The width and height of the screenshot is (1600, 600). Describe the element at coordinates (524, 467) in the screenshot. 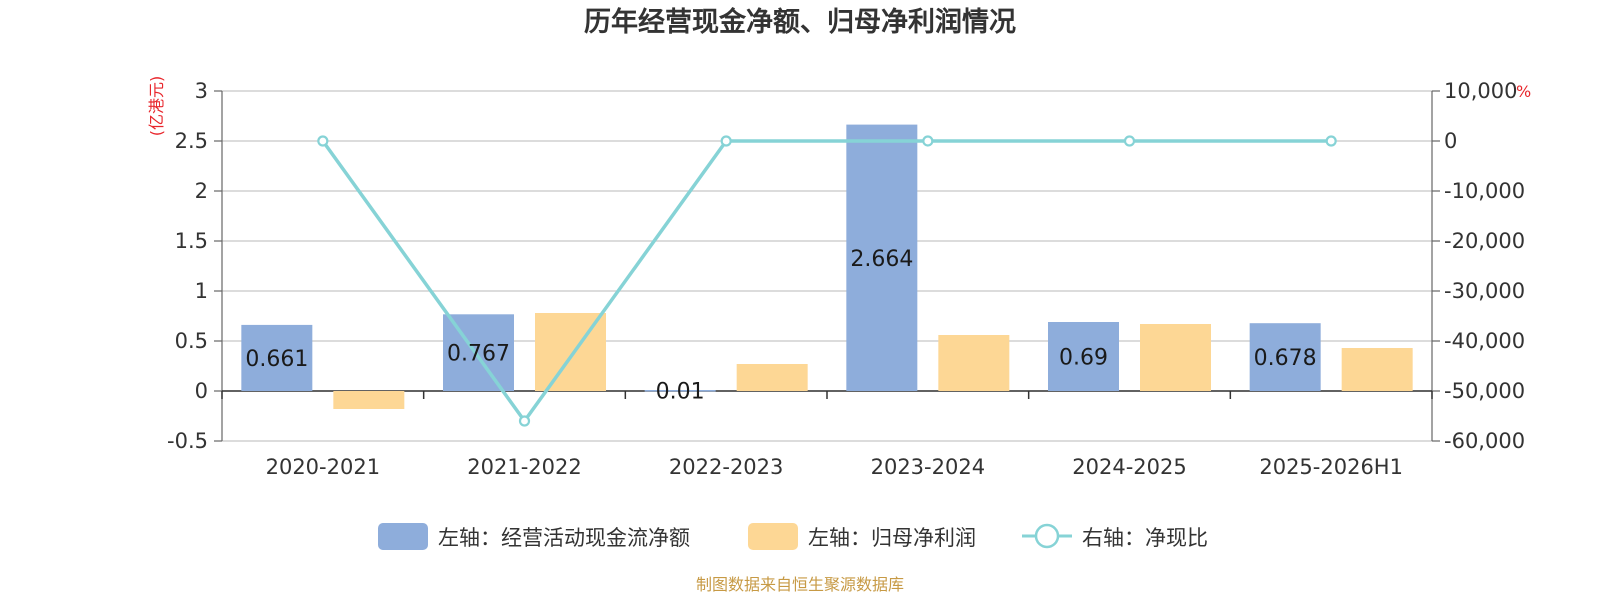

I see `x-axis-category-label: 2021-2022` at that location.